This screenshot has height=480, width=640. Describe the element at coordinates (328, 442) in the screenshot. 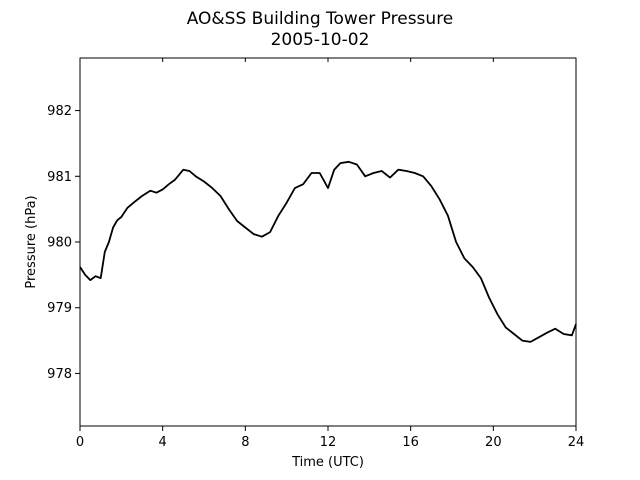

I see `x-tick-label: 12` at that location.